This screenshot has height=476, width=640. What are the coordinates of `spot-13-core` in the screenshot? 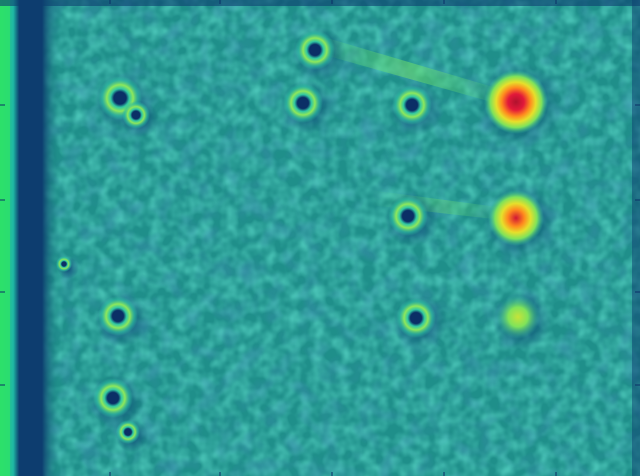 It's located at (128, 432).